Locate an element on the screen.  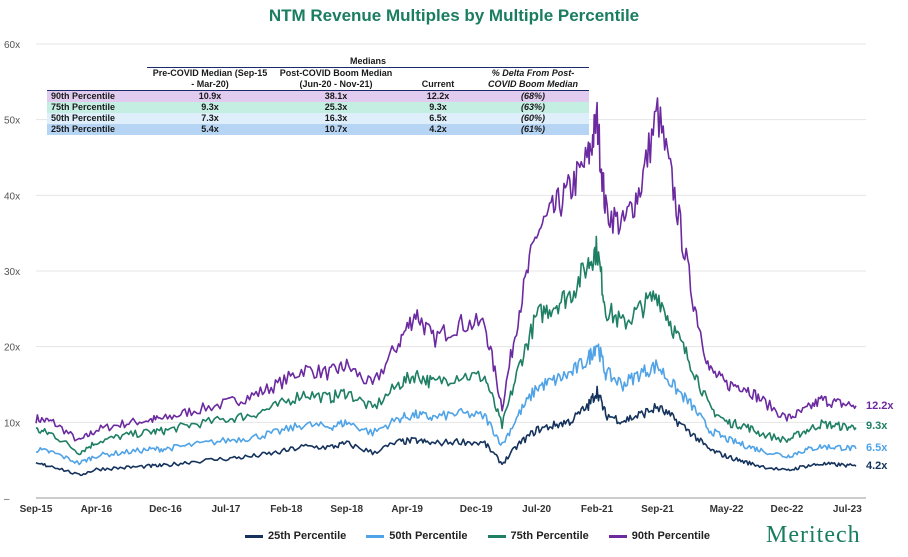
legend-item: 75th Percentile is located at coordinates (538, 536).